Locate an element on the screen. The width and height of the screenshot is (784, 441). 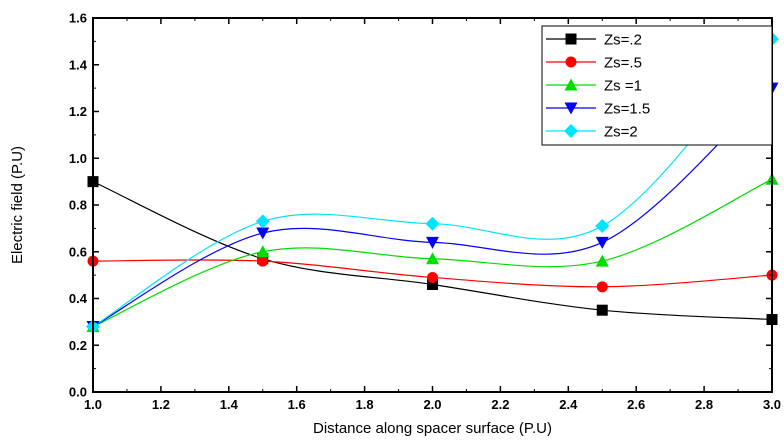
x-tick-label: 2.2 is located at coordinates (500, 404).